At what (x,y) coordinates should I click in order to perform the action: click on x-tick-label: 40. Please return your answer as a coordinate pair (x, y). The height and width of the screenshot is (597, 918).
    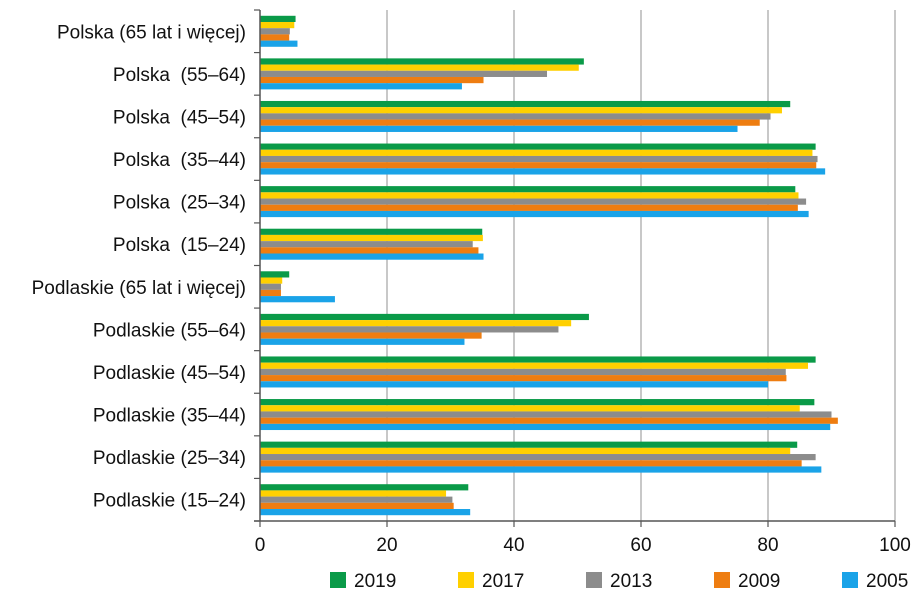
    Looking at the image, I should click on (513, 545).